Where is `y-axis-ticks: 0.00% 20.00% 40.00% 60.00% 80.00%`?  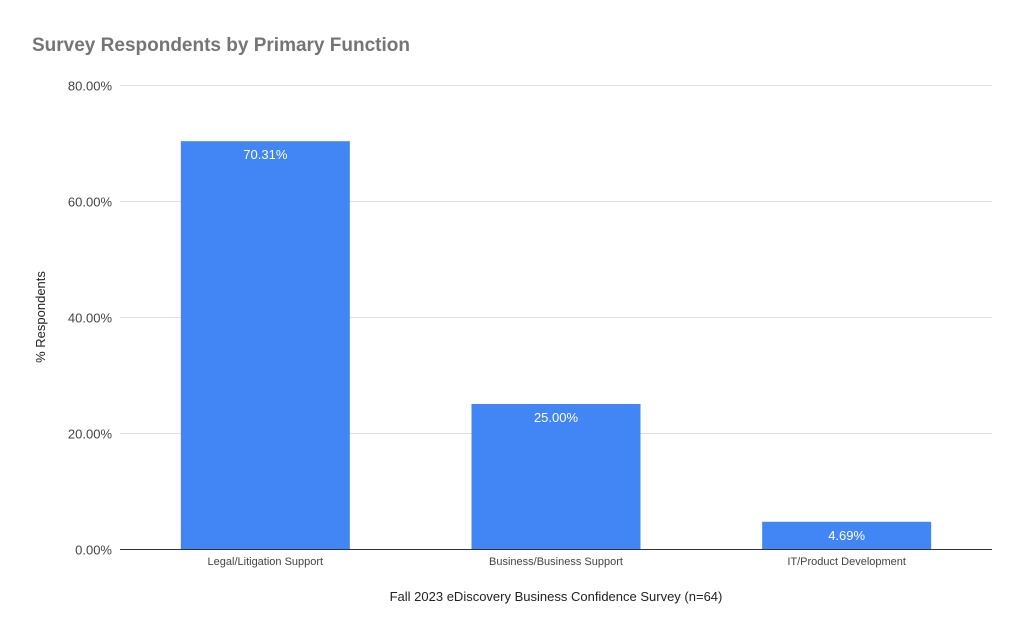 y-axis-ticks: 0.00% 20.00% 40.00% 60.00% 80.00% is located at coordinates (90, 318).